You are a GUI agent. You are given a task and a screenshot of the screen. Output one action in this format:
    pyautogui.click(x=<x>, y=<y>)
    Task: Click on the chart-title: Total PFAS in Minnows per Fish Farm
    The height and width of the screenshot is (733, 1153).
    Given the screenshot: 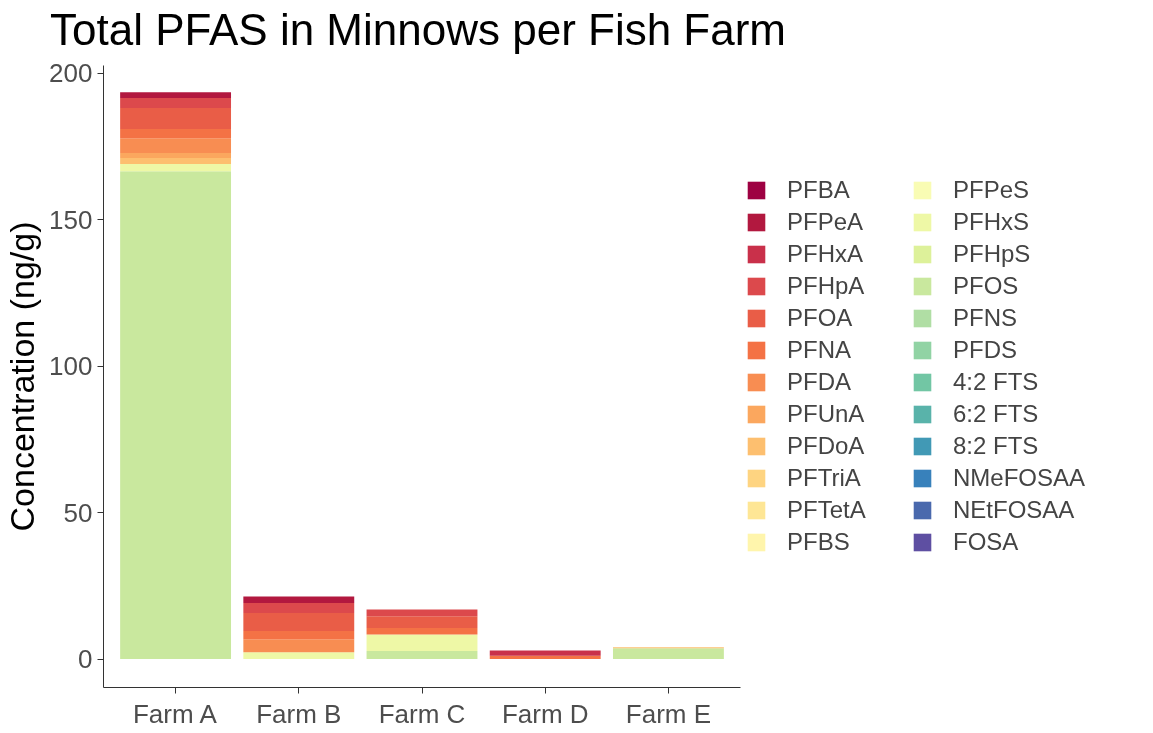 What is the action you would take?
    pyautogui.click(x=418, y=30)
    